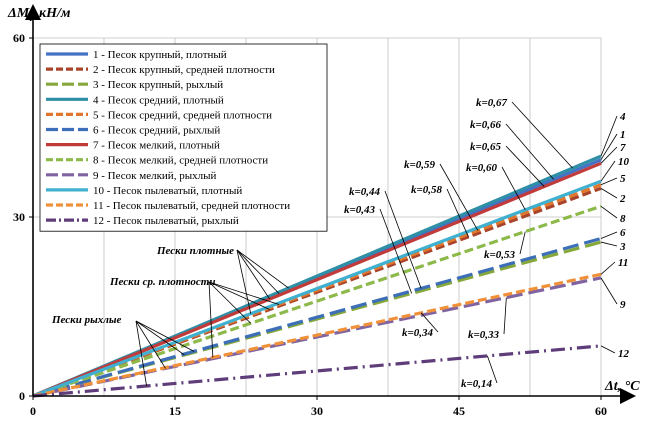 Image resolution: width=655 pixels, height=429 pixels. Describe the element at coordinates (623, 263) in the screenshot. I see `end-label-11: 11` at that location.